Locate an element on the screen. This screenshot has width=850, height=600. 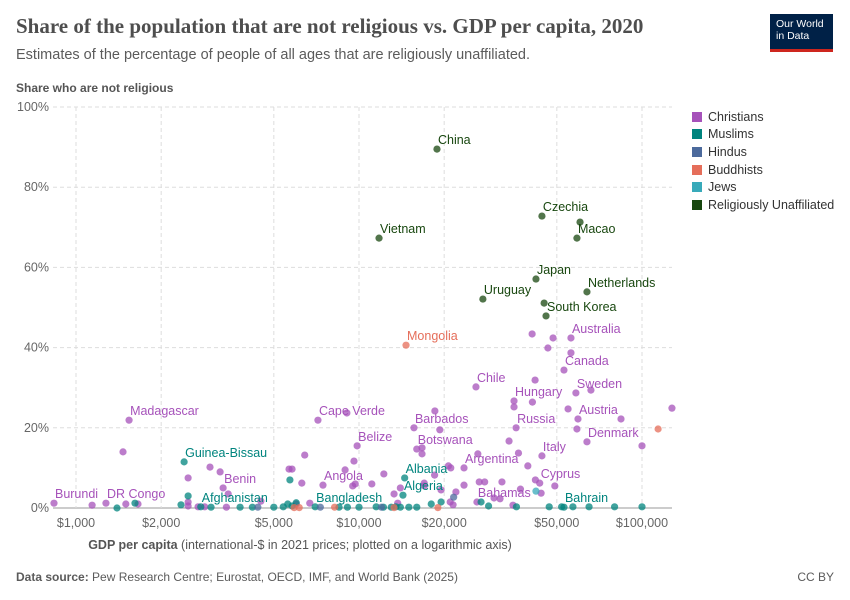
legend-item-jews: Jews is located at coordinates (763, 187).